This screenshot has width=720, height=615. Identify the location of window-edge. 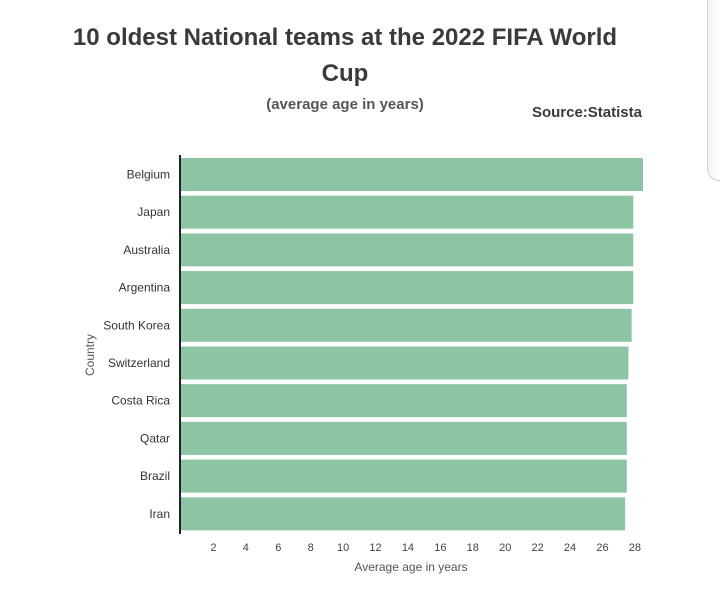
(713, 90).